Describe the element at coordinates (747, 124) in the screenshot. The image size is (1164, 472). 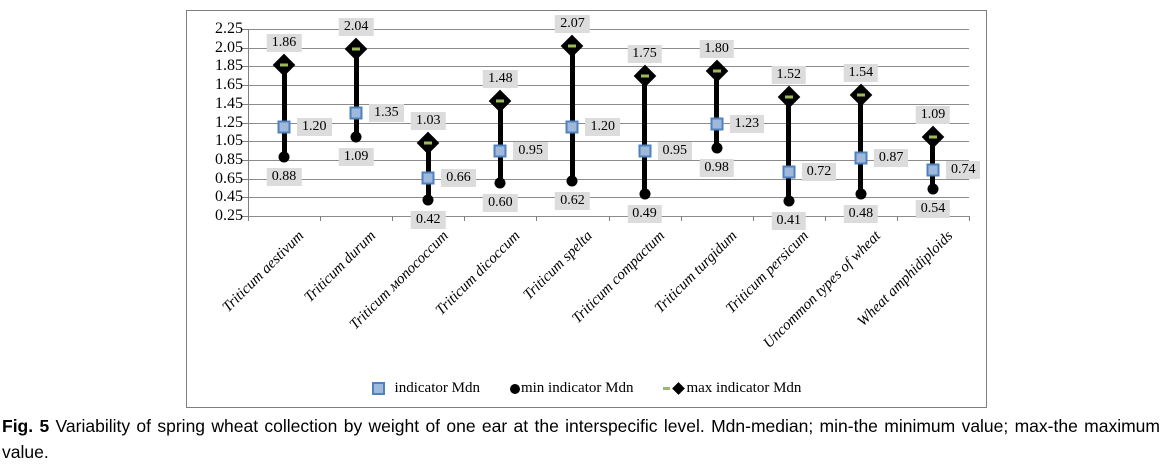
I see `data-label-median: 1.23` at that location.